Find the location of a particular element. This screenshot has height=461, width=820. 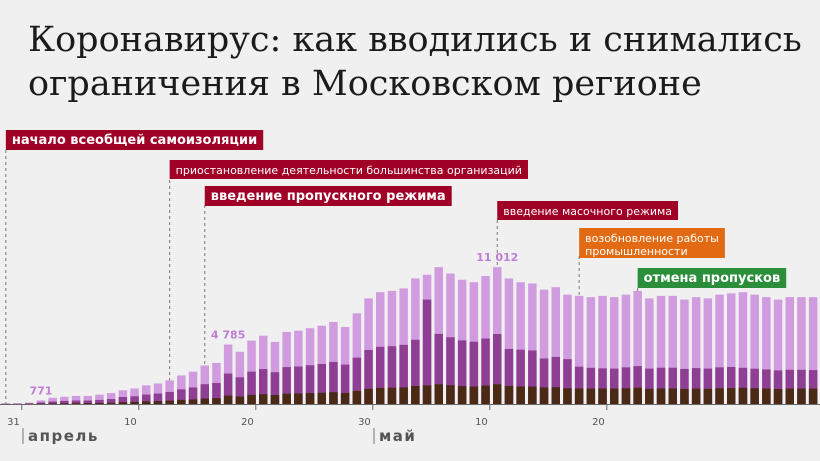

month-label: апрель is located at coordinates (63, 436).